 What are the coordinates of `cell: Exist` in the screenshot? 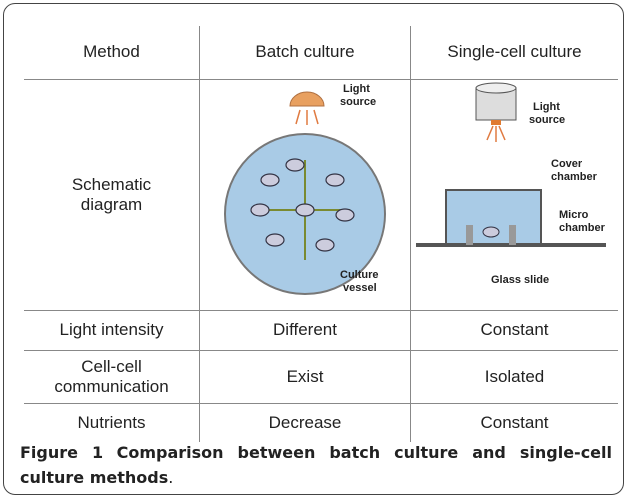 It's located at (305, 376).